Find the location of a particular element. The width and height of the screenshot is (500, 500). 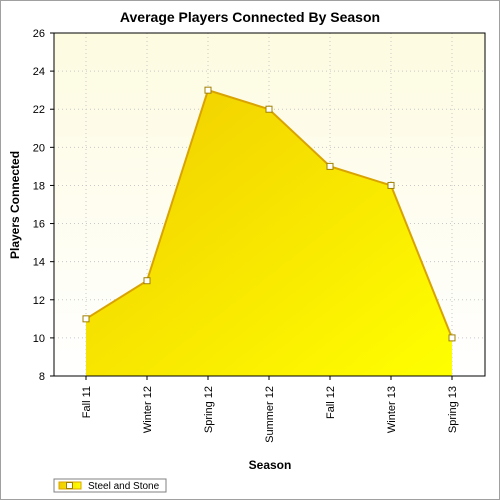

x-tick-label: Winter 13 is located at coordinates (392, 409).